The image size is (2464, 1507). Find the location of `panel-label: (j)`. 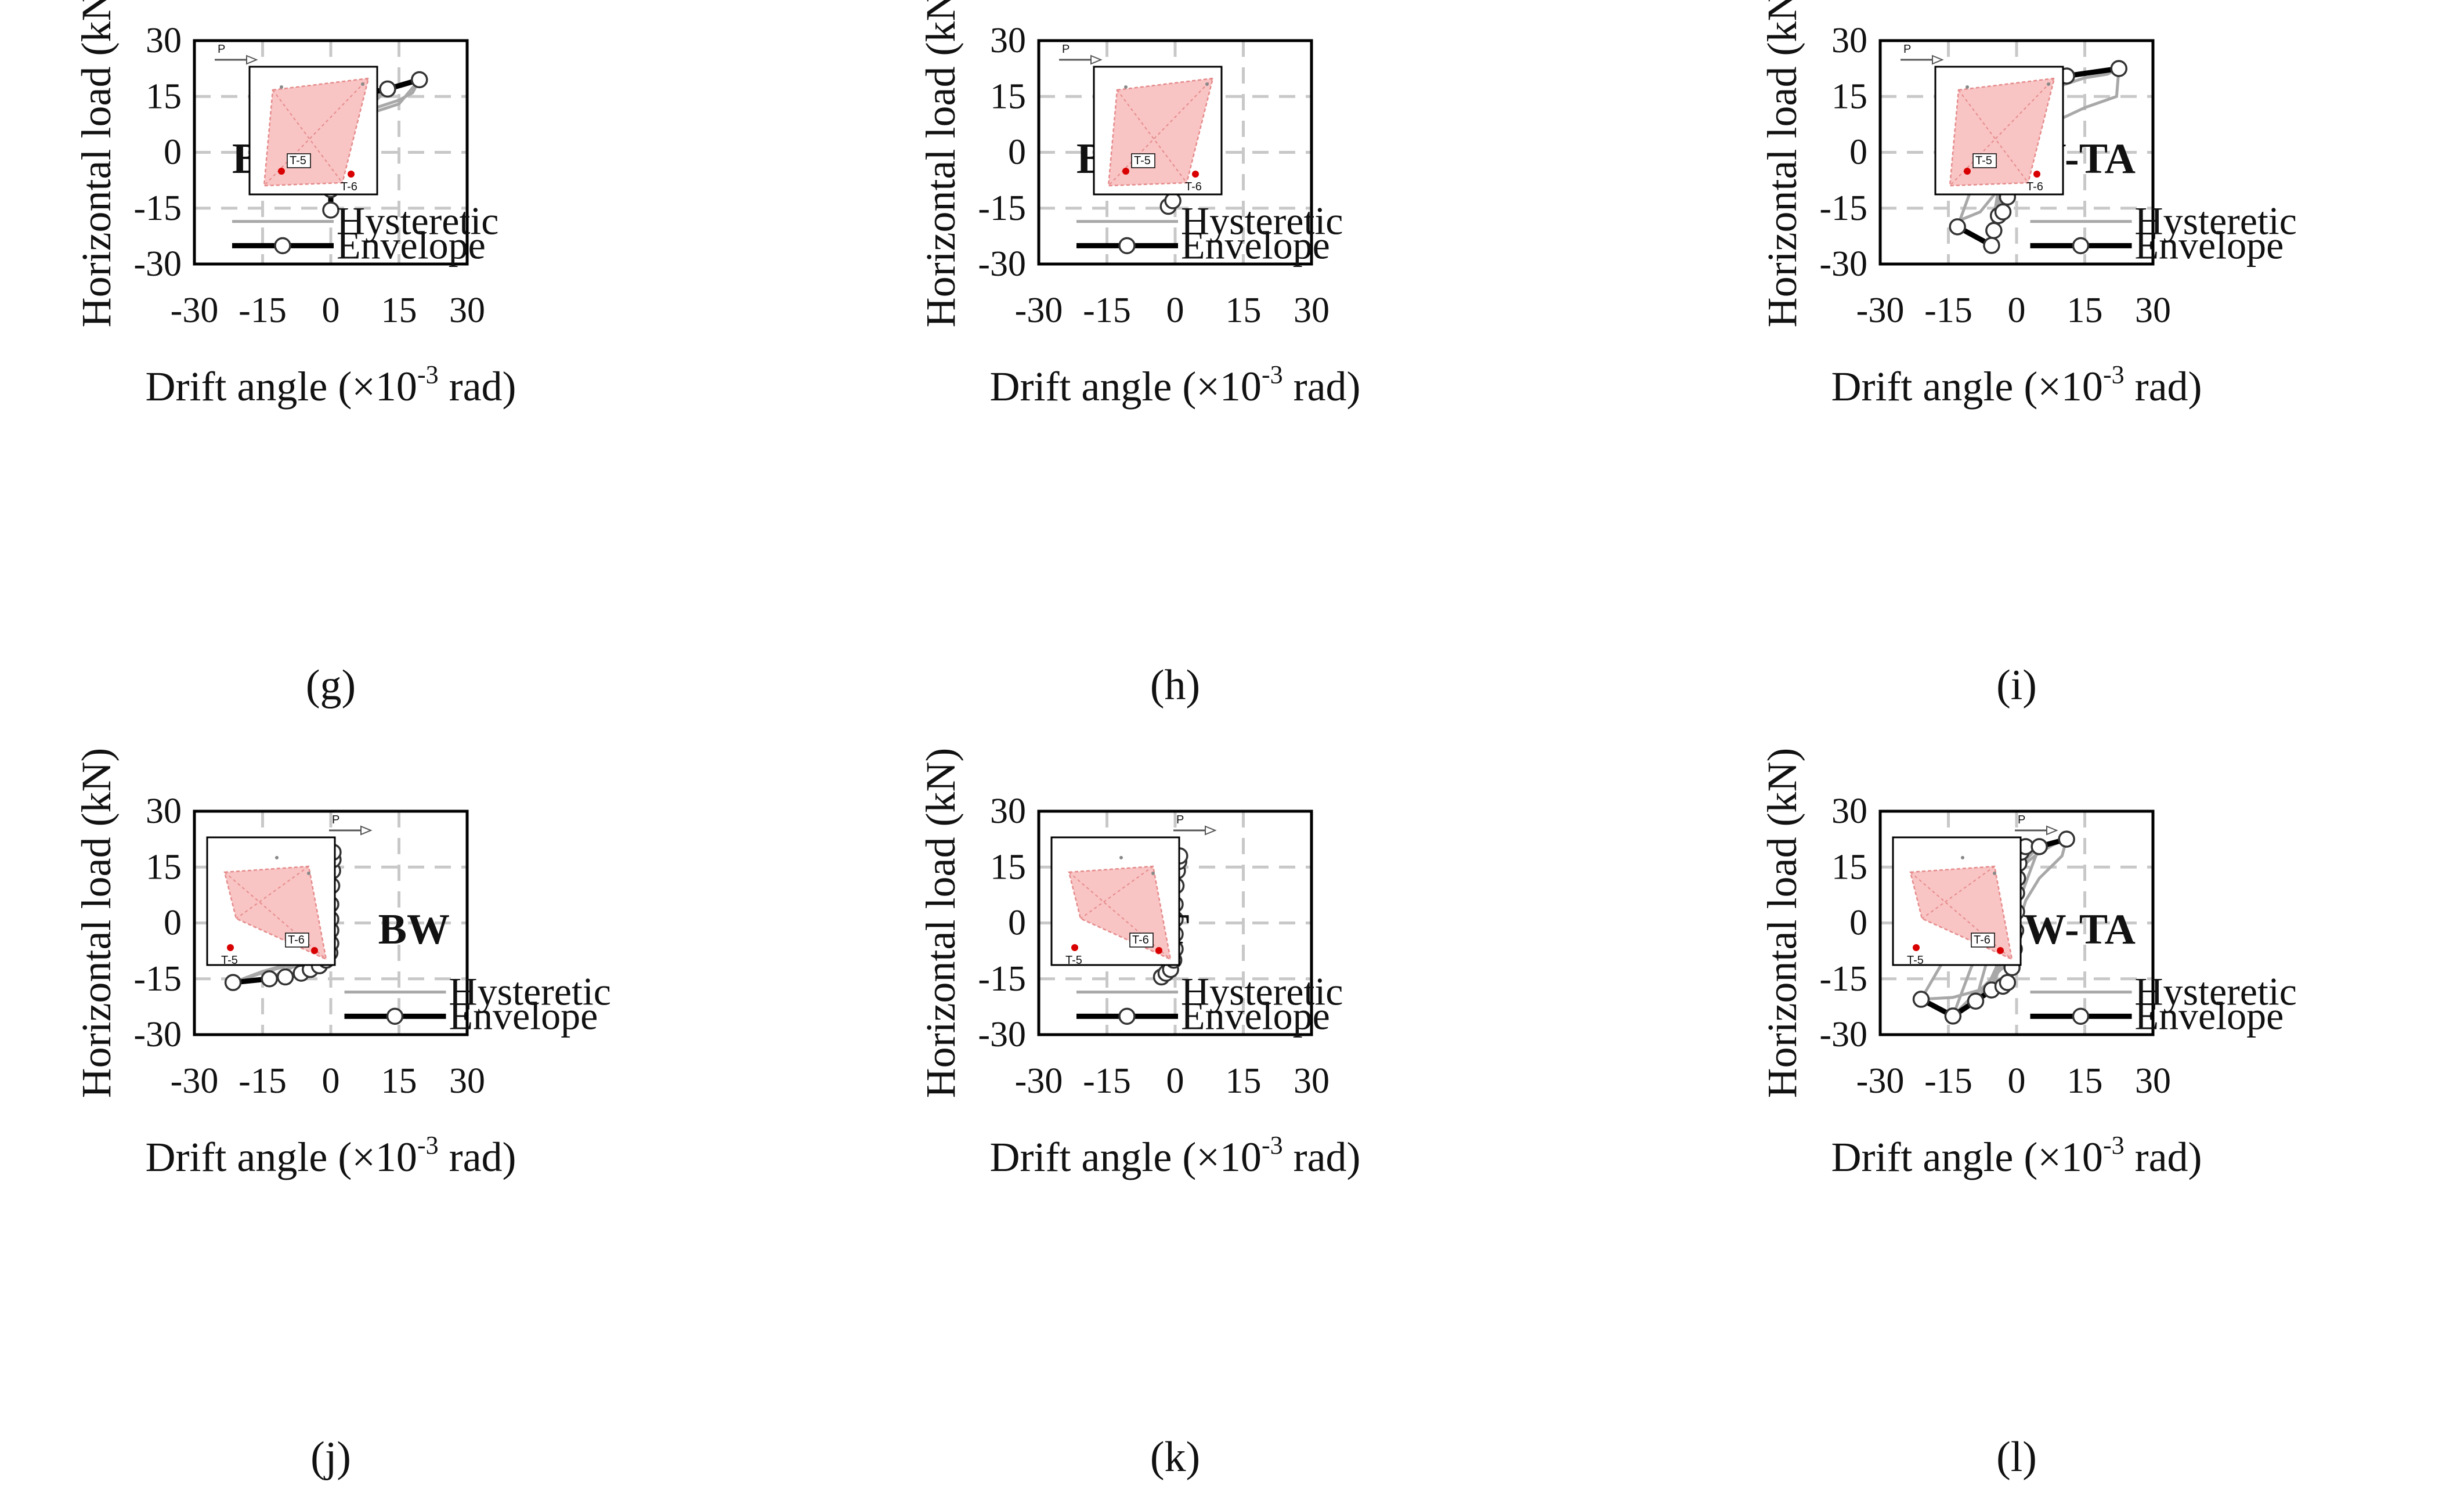

panel-label: (j) is located at coordinates (330, 1457).